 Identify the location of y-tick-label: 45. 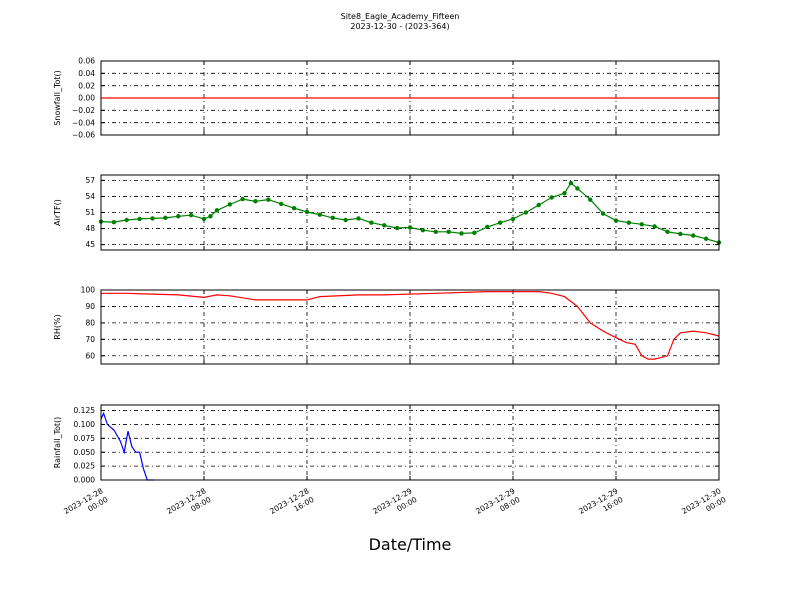
(90, 244).